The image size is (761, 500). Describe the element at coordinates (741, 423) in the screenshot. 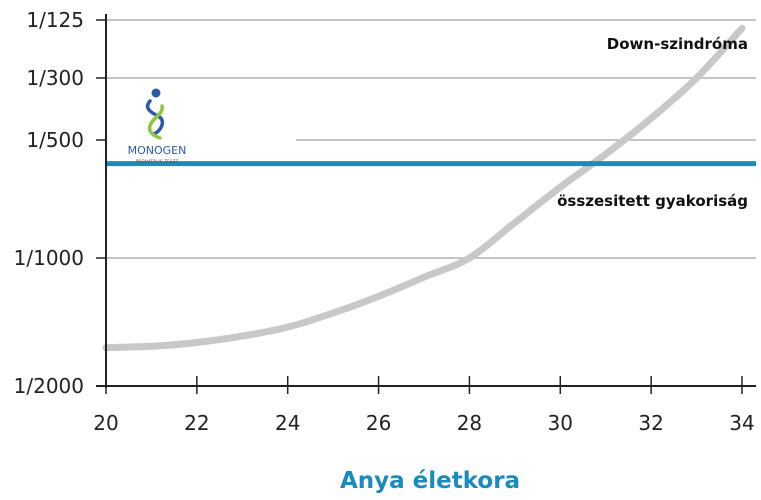

I see `x-tick-label: 34` at that location.